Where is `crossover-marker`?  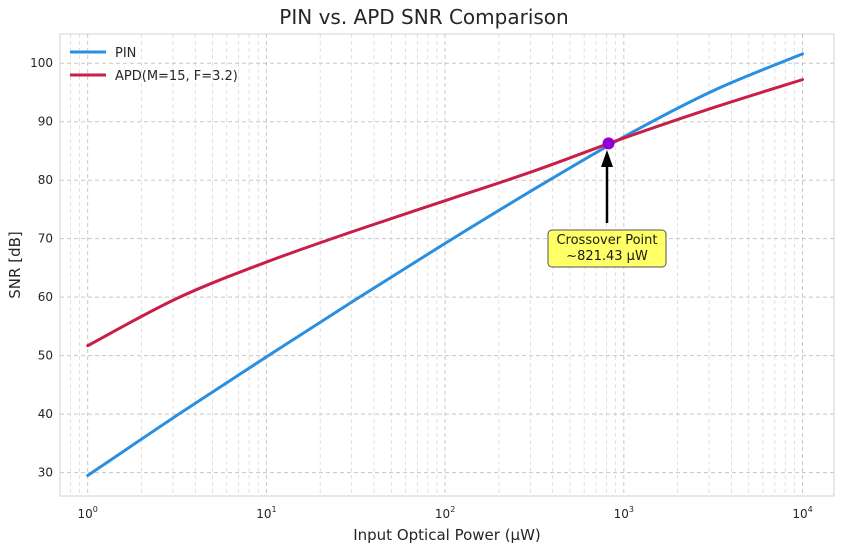
crossover-marker is located at coordinates (608, 143).